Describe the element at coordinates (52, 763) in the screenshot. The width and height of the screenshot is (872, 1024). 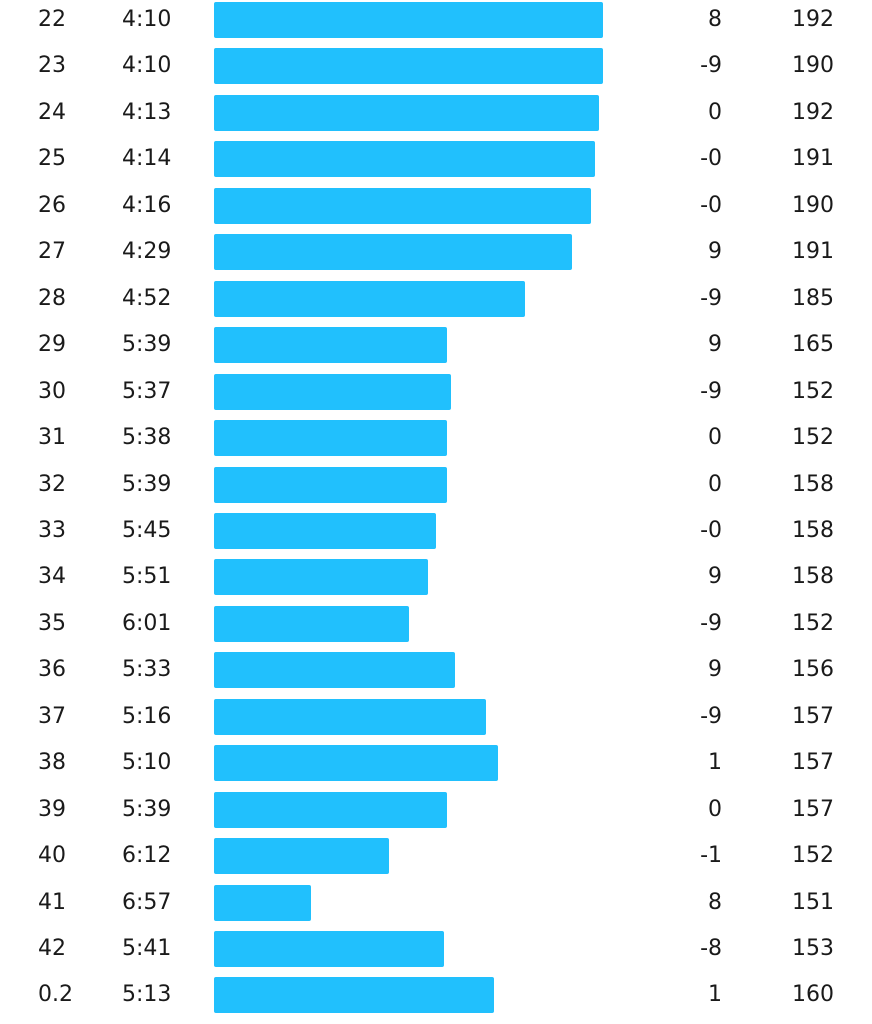
I see `split-km: 38` at that location.